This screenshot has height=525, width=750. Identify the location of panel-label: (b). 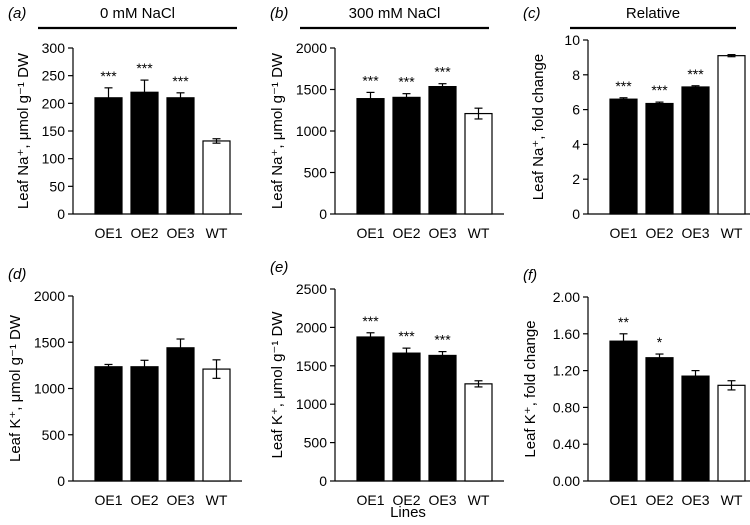
(279, 13).